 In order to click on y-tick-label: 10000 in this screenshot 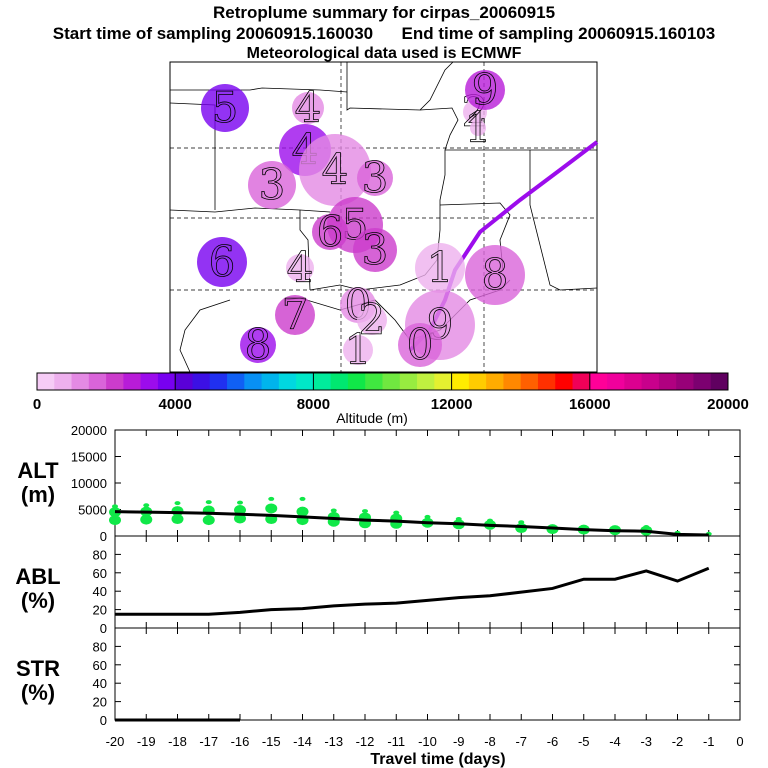, I will do `click(89, 483)`.